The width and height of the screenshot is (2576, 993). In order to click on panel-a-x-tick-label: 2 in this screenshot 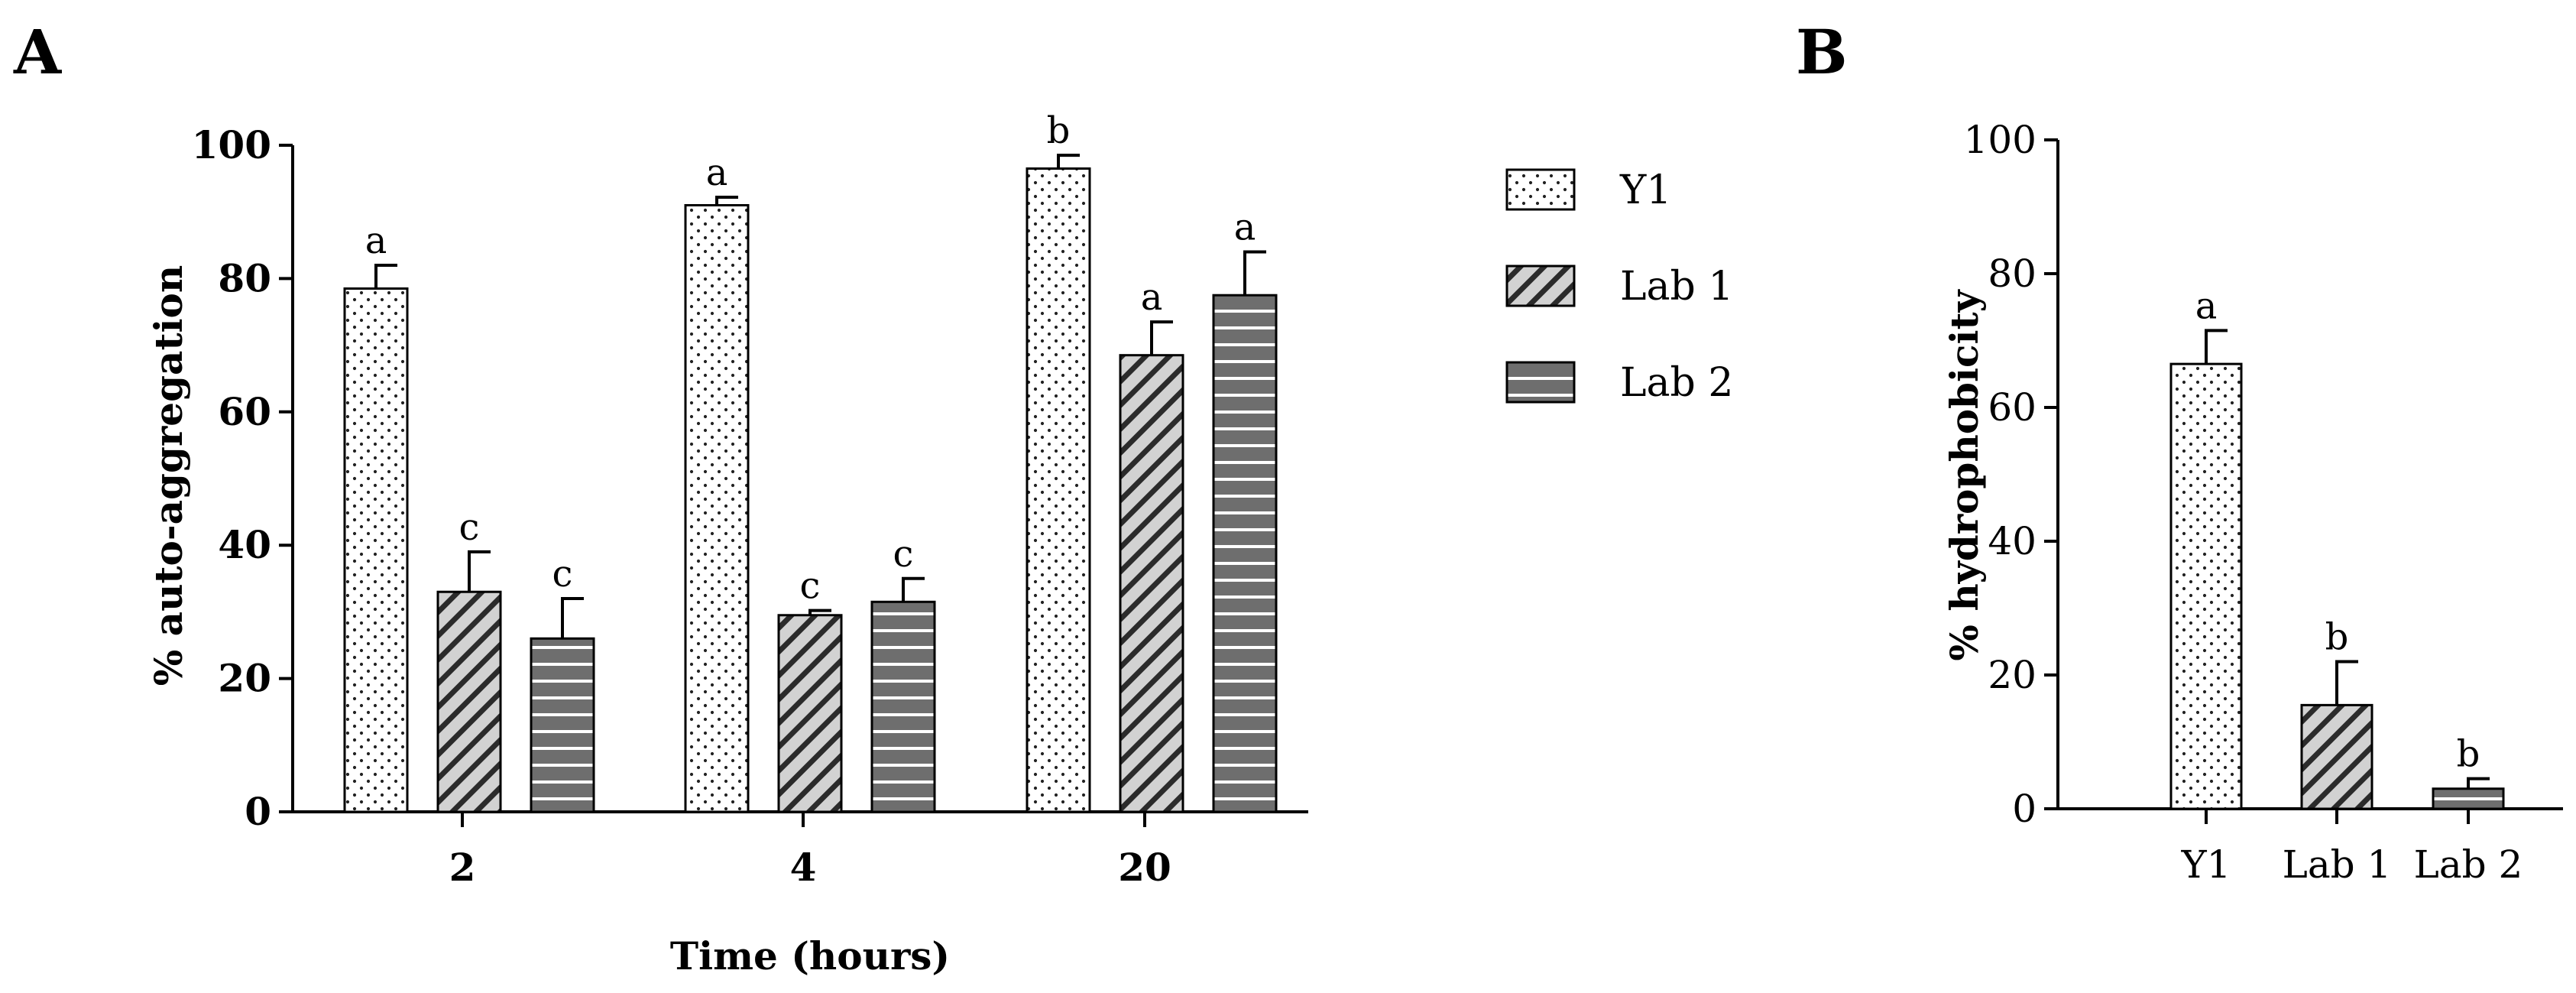, I will do `click(463, 868)`.